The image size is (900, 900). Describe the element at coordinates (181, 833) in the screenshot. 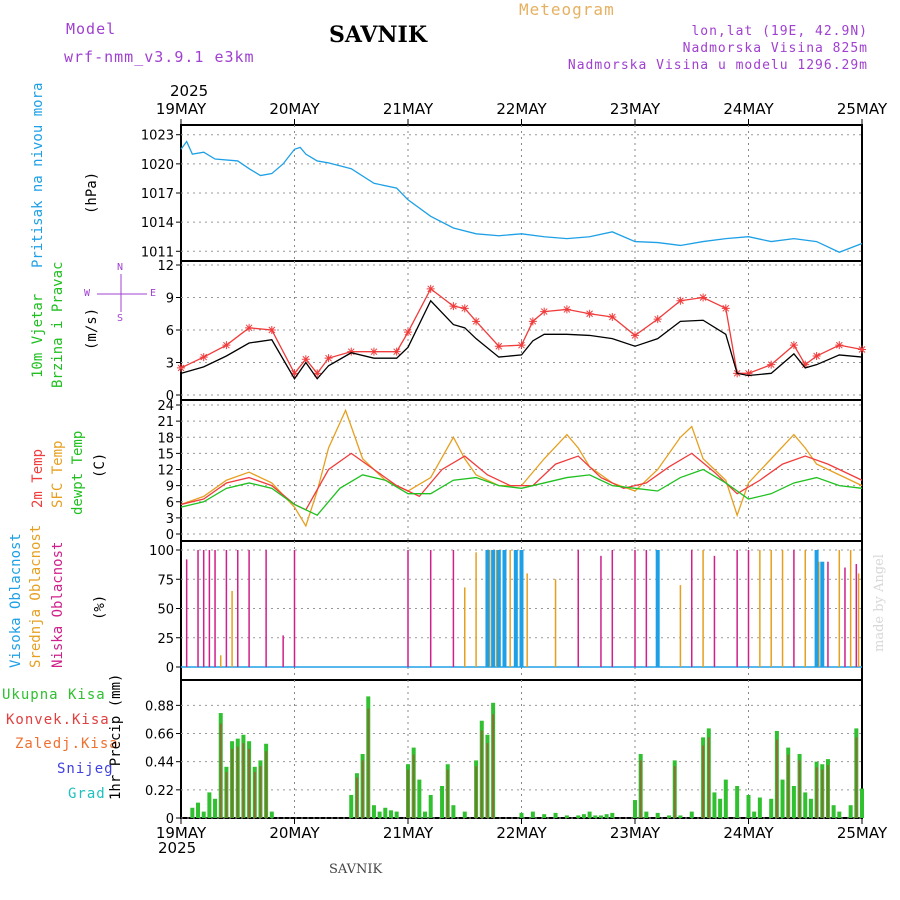

I see `xtick-bottom-label: 19MAY` at that location.